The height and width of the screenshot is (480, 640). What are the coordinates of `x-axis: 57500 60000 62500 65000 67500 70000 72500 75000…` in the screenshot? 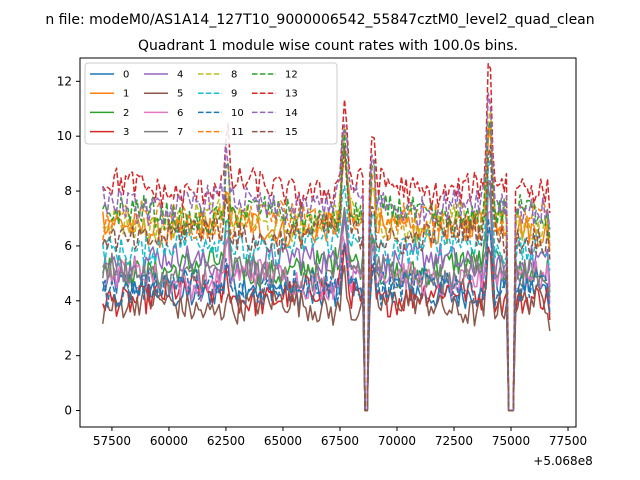 It's located at (340, 437).